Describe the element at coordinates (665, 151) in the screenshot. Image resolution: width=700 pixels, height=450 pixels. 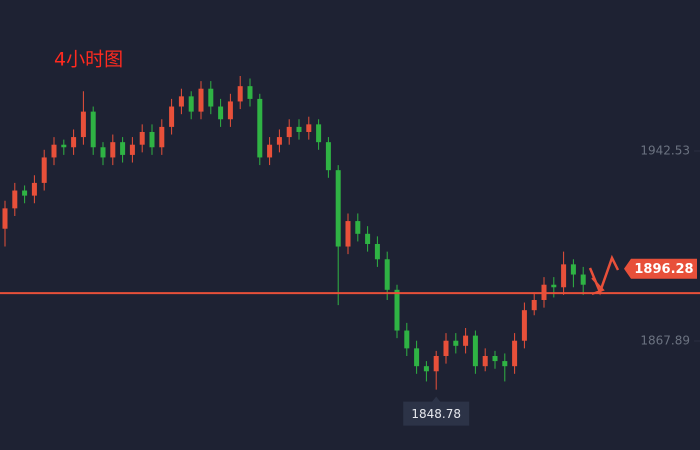
I see `y-tick-label: 1942.53` at that location.